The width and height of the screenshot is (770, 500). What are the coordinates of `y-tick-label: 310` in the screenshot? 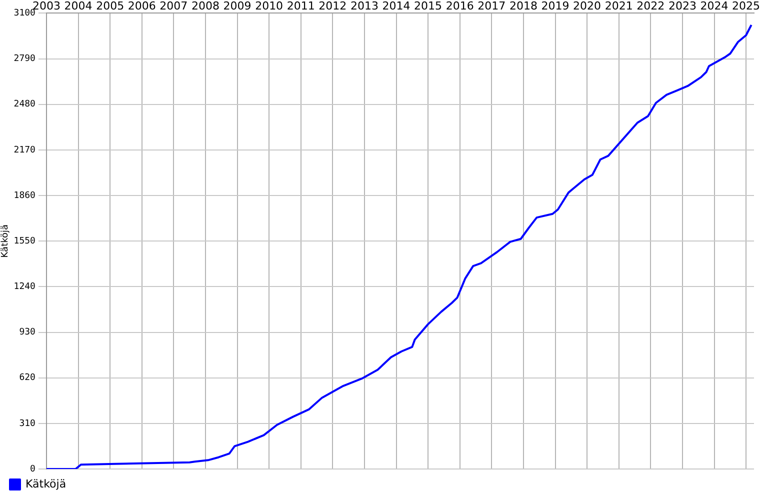 It's located at (27, 423).